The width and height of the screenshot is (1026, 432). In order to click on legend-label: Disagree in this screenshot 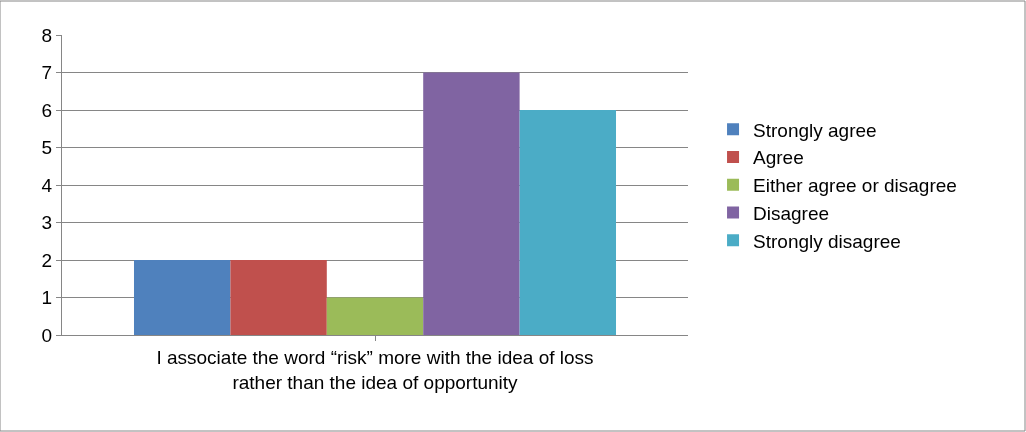, I will do `click(791, 213)`.